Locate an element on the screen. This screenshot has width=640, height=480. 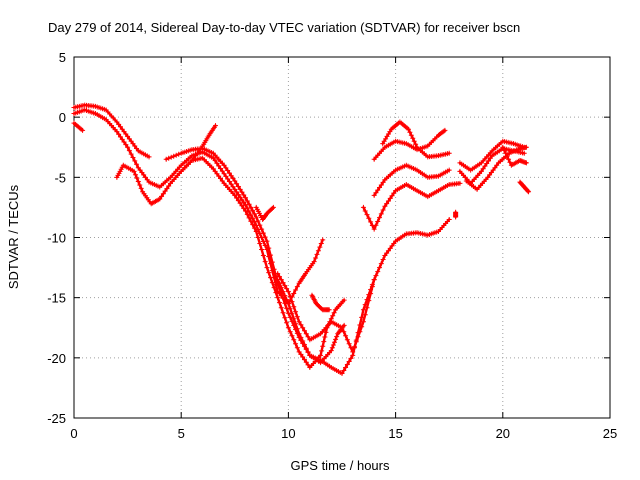
series-arc19 is located at coordinates (514, 156).